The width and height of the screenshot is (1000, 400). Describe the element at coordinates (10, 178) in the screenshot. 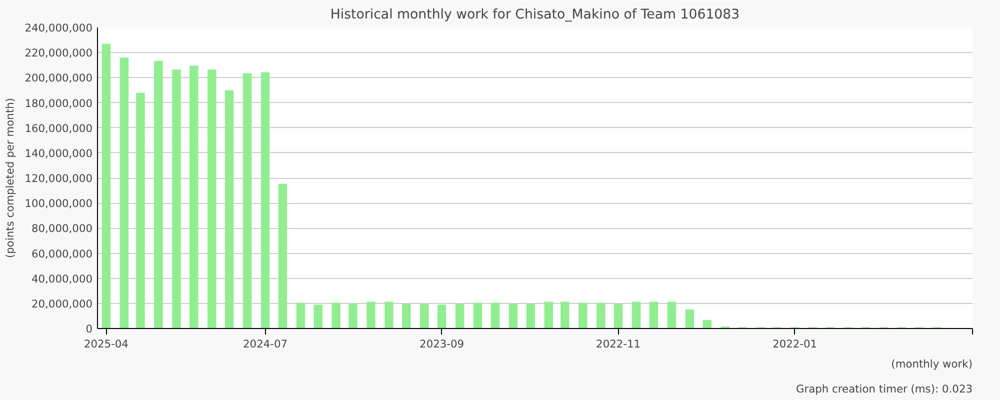

I see `y-axis-title: (points completed per month)` at that location.